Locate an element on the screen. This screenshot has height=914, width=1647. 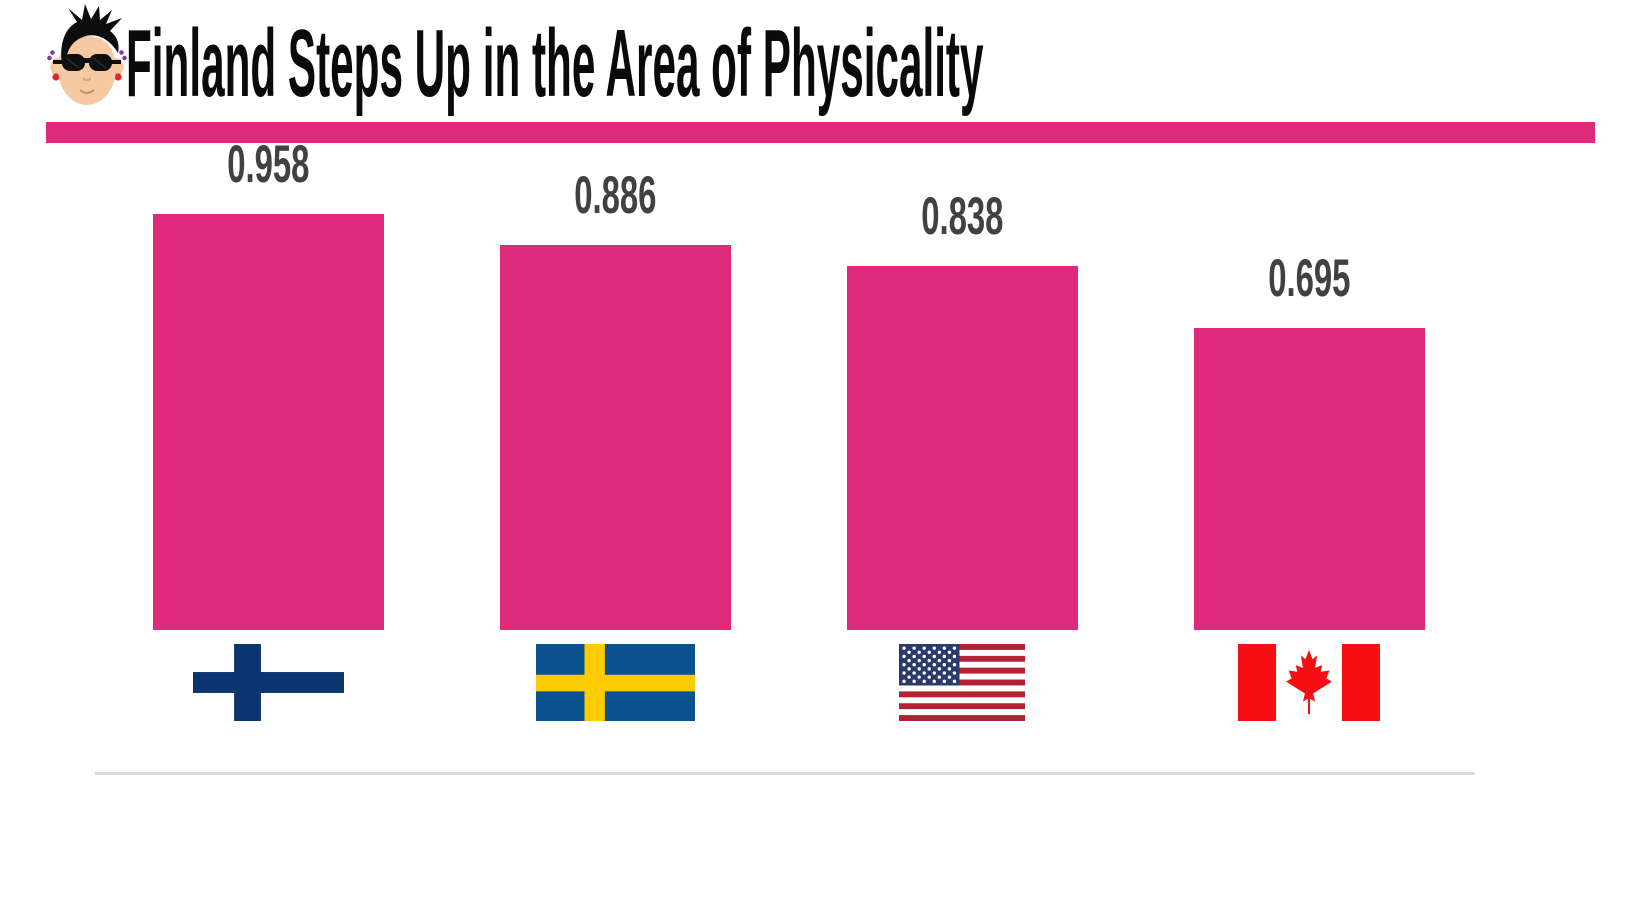
bar-canada is located at coordinates (1309, 479).